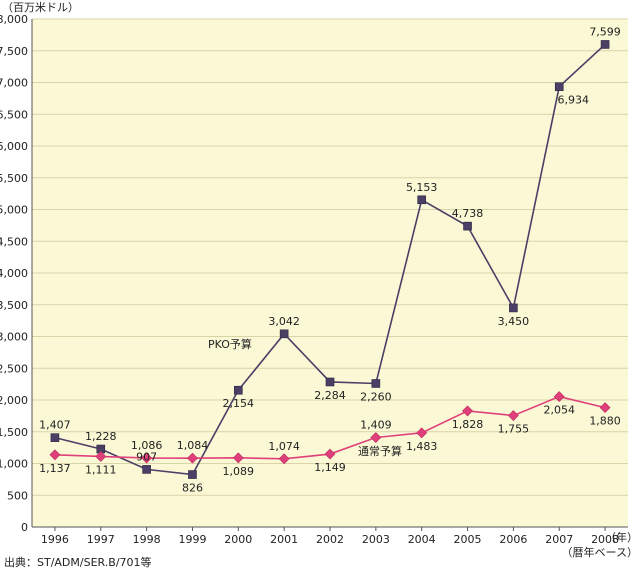  I want to click on y-tick-label: 1,500, so click(14, 432).